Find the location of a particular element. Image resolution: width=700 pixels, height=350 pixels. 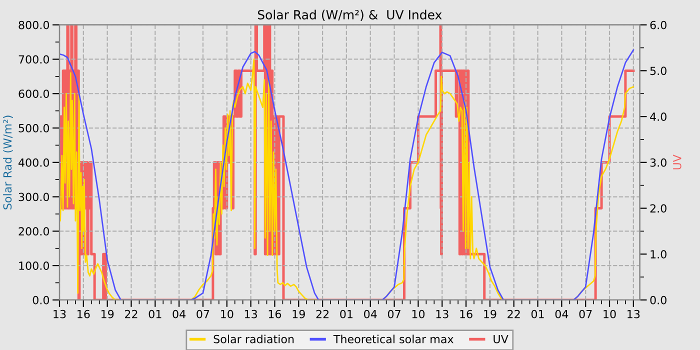

legend-label: Theoretical solar max is located at coordinates (393, 339).